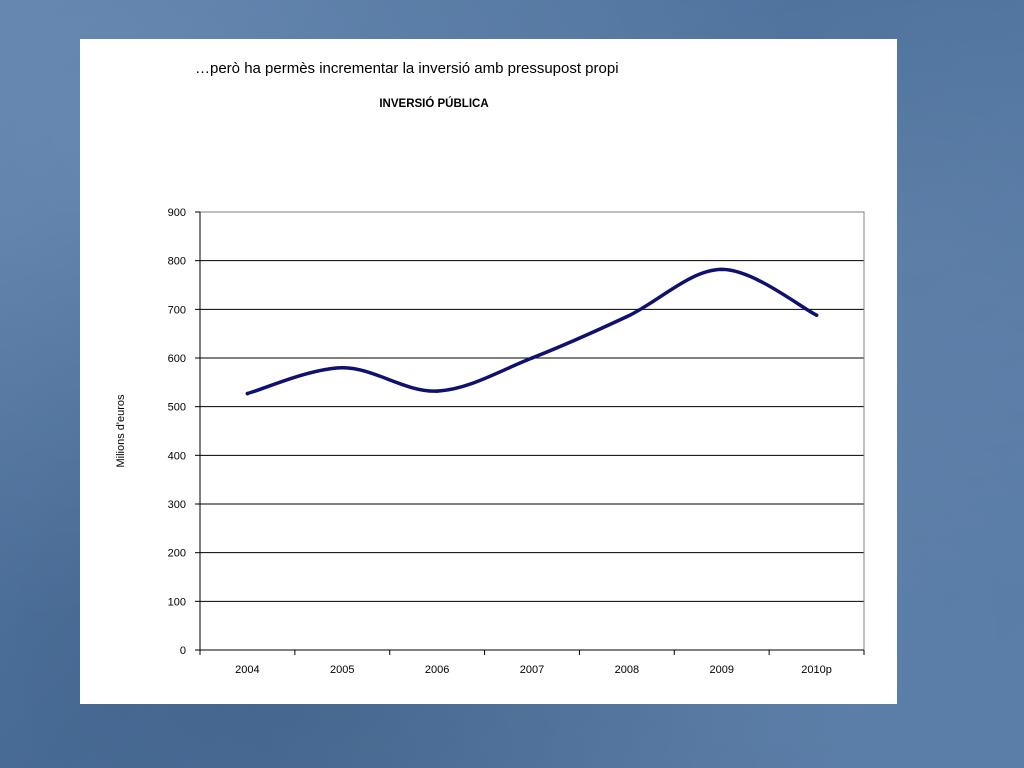  What do you see at coordinates (183, 651) in the screenshot?
I see `y-tick-label: 0` at bounding box center [183, 651].